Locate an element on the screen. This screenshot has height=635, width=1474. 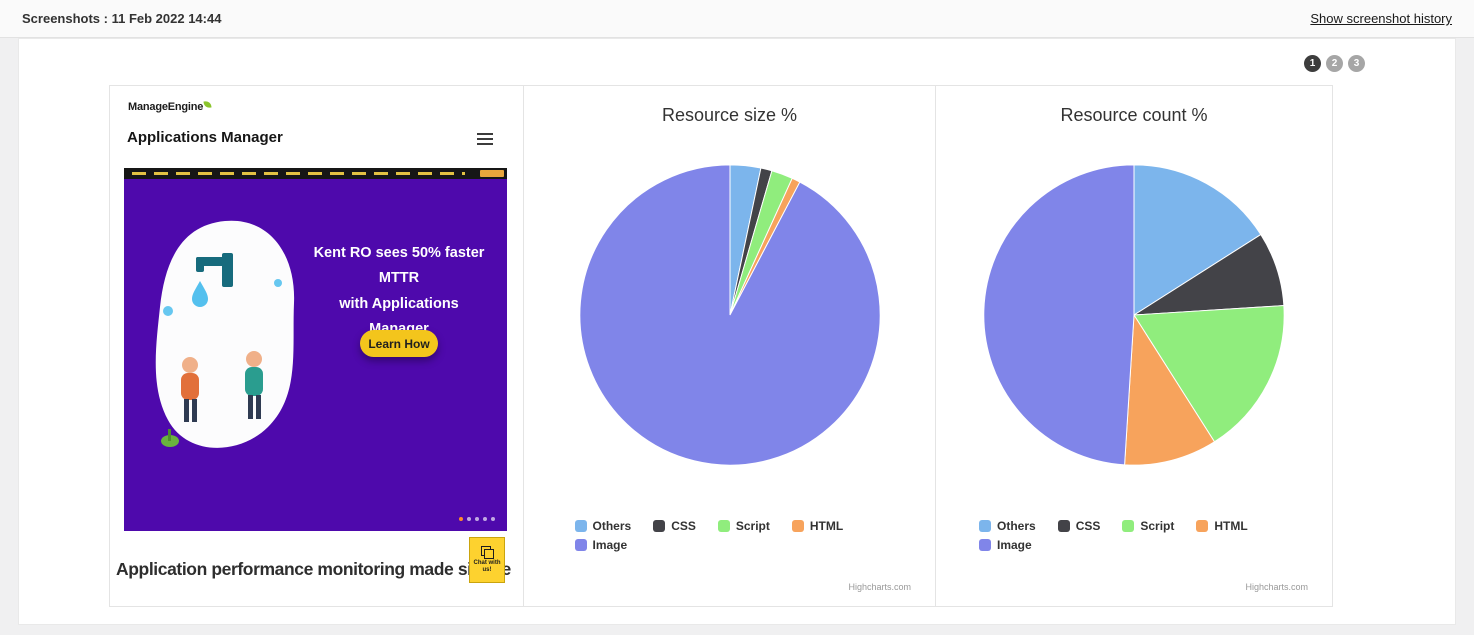
pagination: 1 2 3 is located at coordinates (1334, 63).